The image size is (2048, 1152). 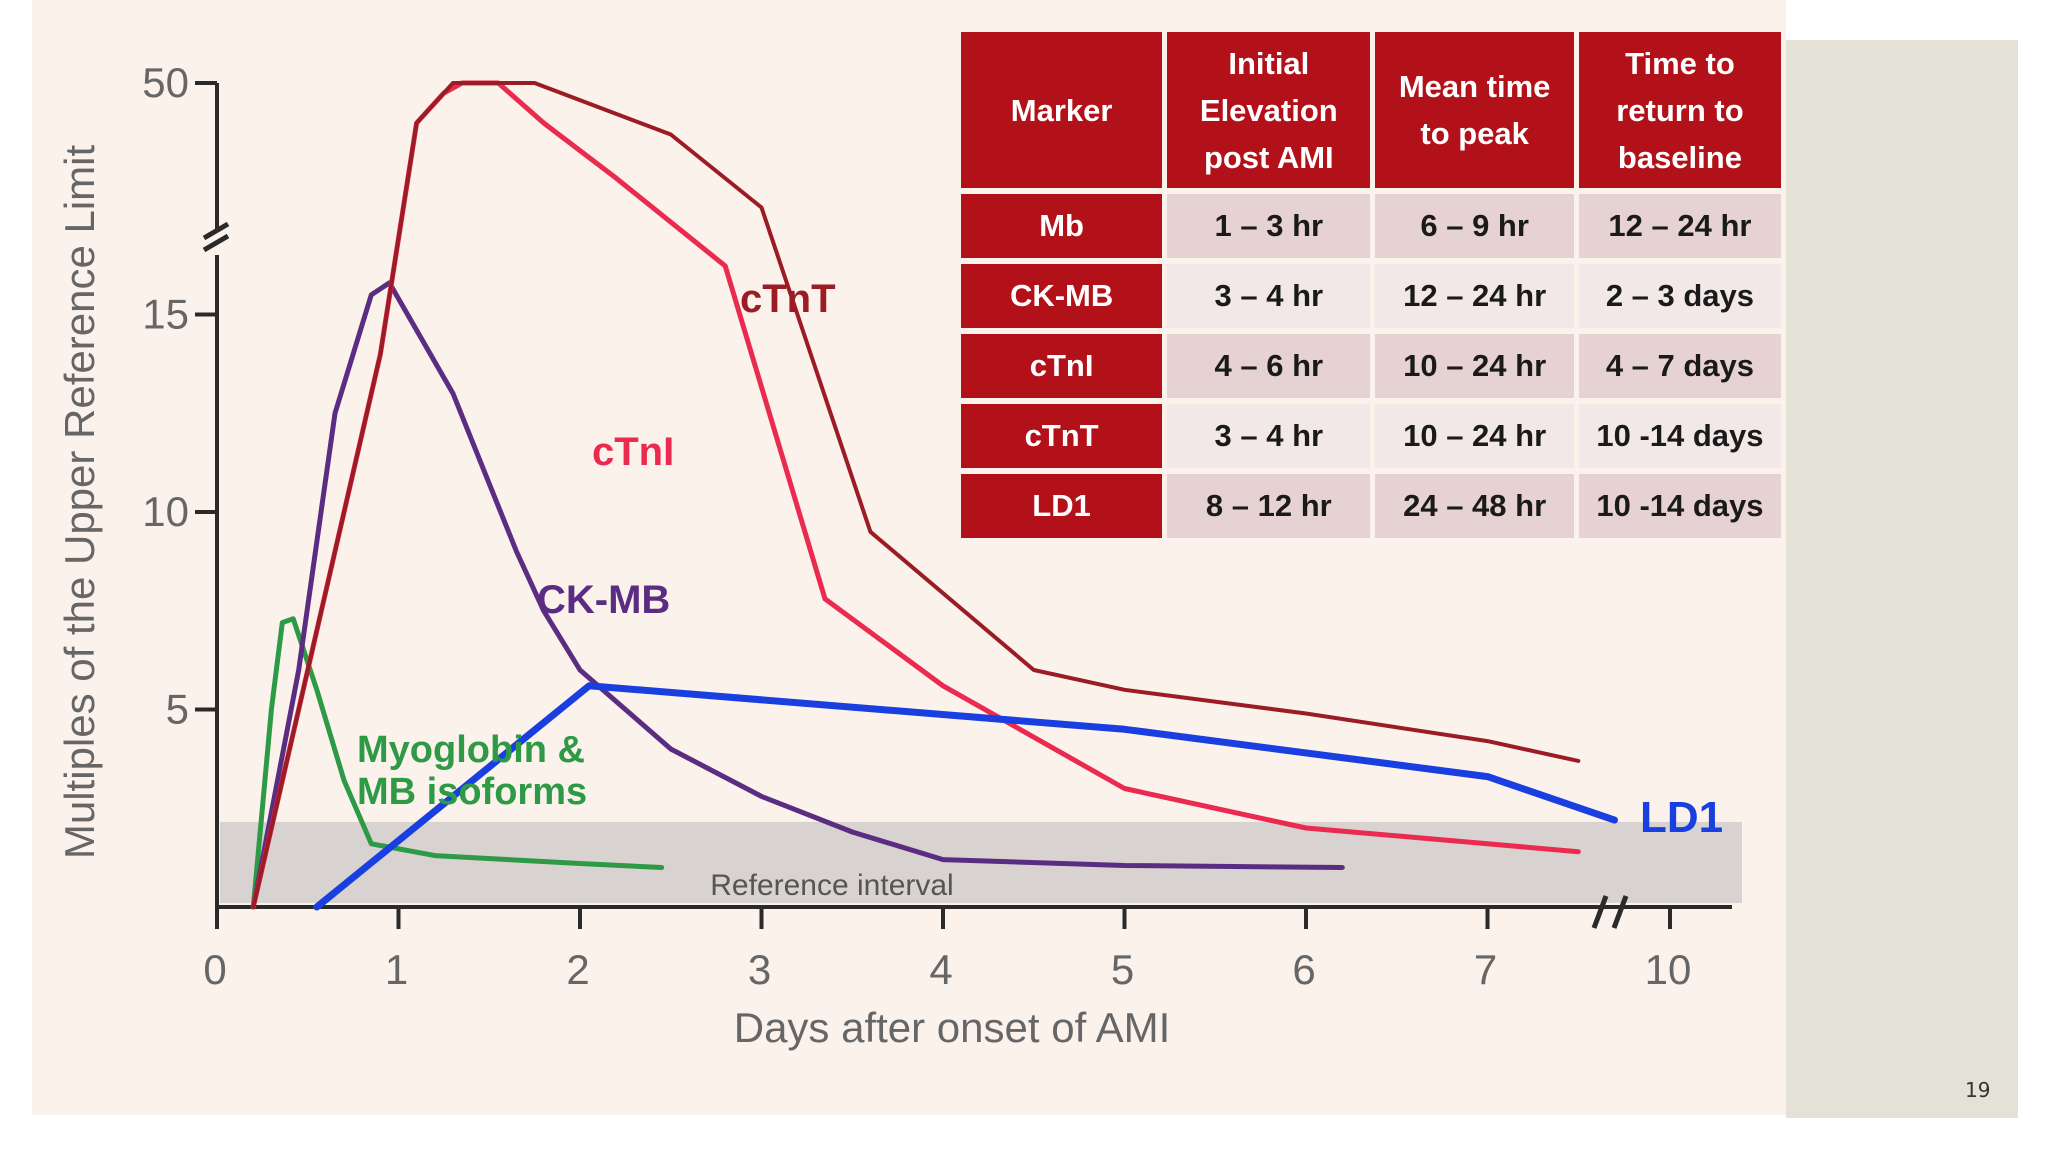 I want to click on header-return-baseline: Time to return to baseline, so click(x=1679, y=110).